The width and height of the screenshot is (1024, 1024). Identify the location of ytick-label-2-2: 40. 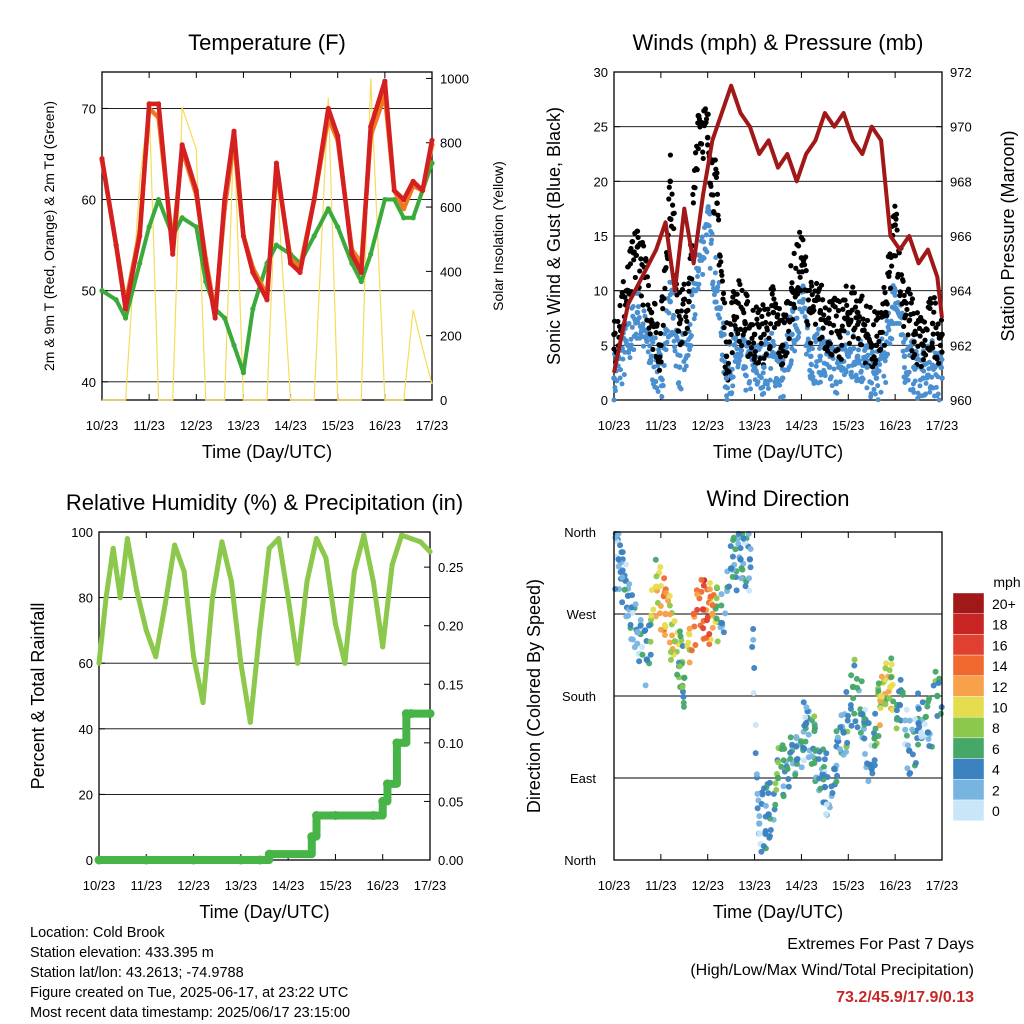
(86, 729).